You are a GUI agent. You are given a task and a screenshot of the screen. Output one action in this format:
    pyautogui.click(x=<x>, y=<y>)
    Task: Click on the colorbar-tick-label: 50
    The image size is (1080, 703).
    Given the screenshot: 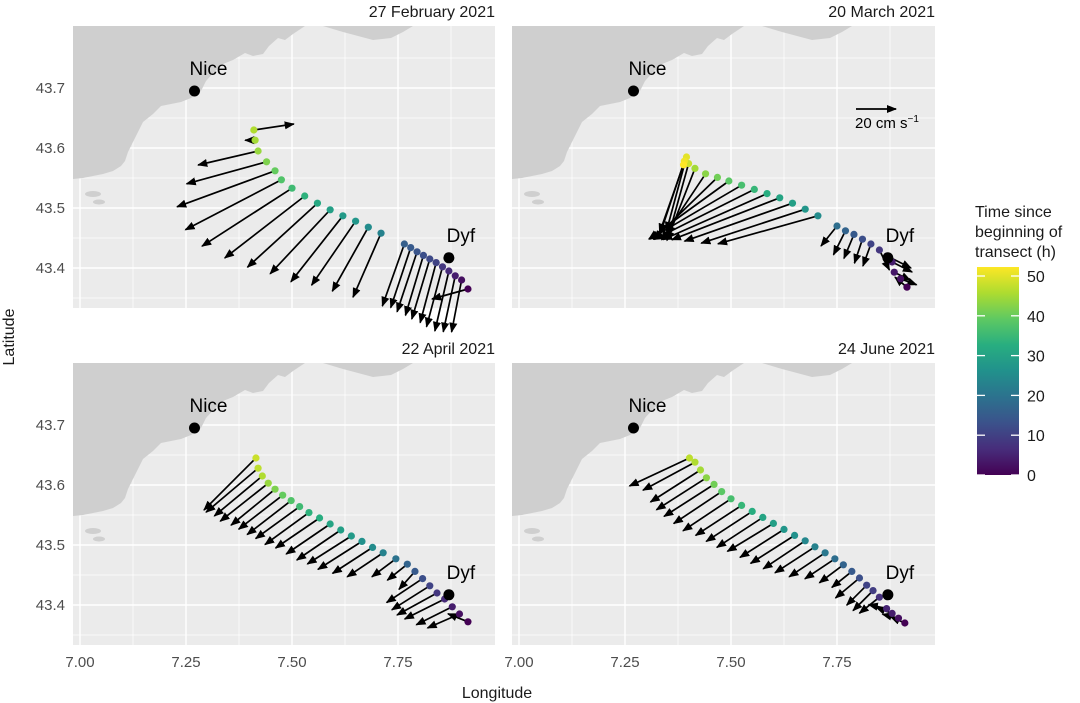 What is the action you would take?
    pyautogui.click(x=1036, y=277)
    